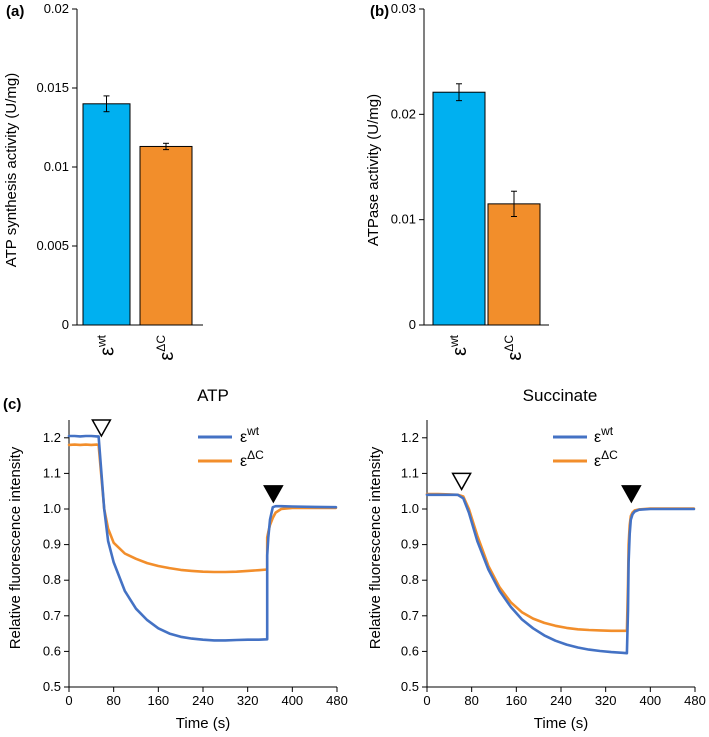  Describe the element at coordinates (410, 579) in the screenshot. I see `succinate-y-tick-label: 0.8` at that location.